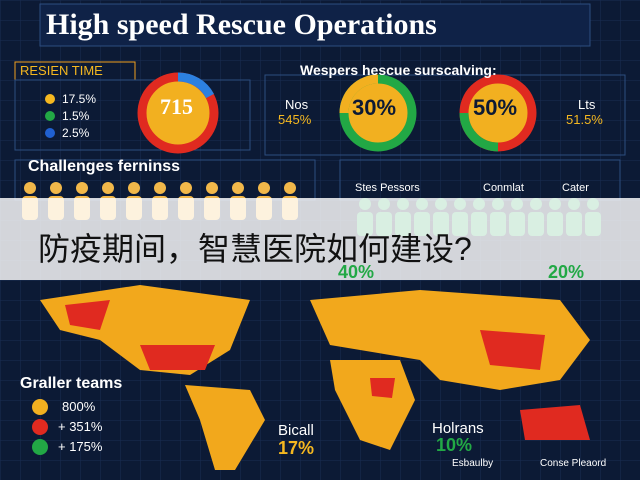 The image size is (640, 480). Describe the element at coordinates (296, 448) in the screenshot. I see `region-value: 17%` at that location.